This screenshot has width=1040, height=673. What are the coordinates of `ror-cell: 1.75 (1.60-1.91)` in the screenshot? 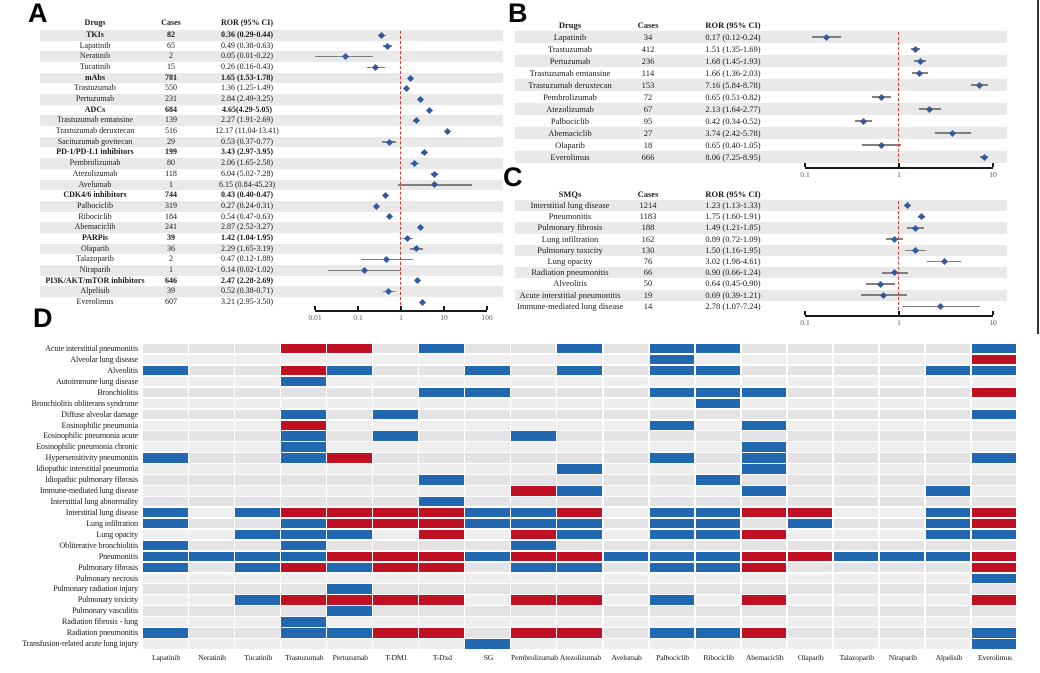 It's located at (733, 216).